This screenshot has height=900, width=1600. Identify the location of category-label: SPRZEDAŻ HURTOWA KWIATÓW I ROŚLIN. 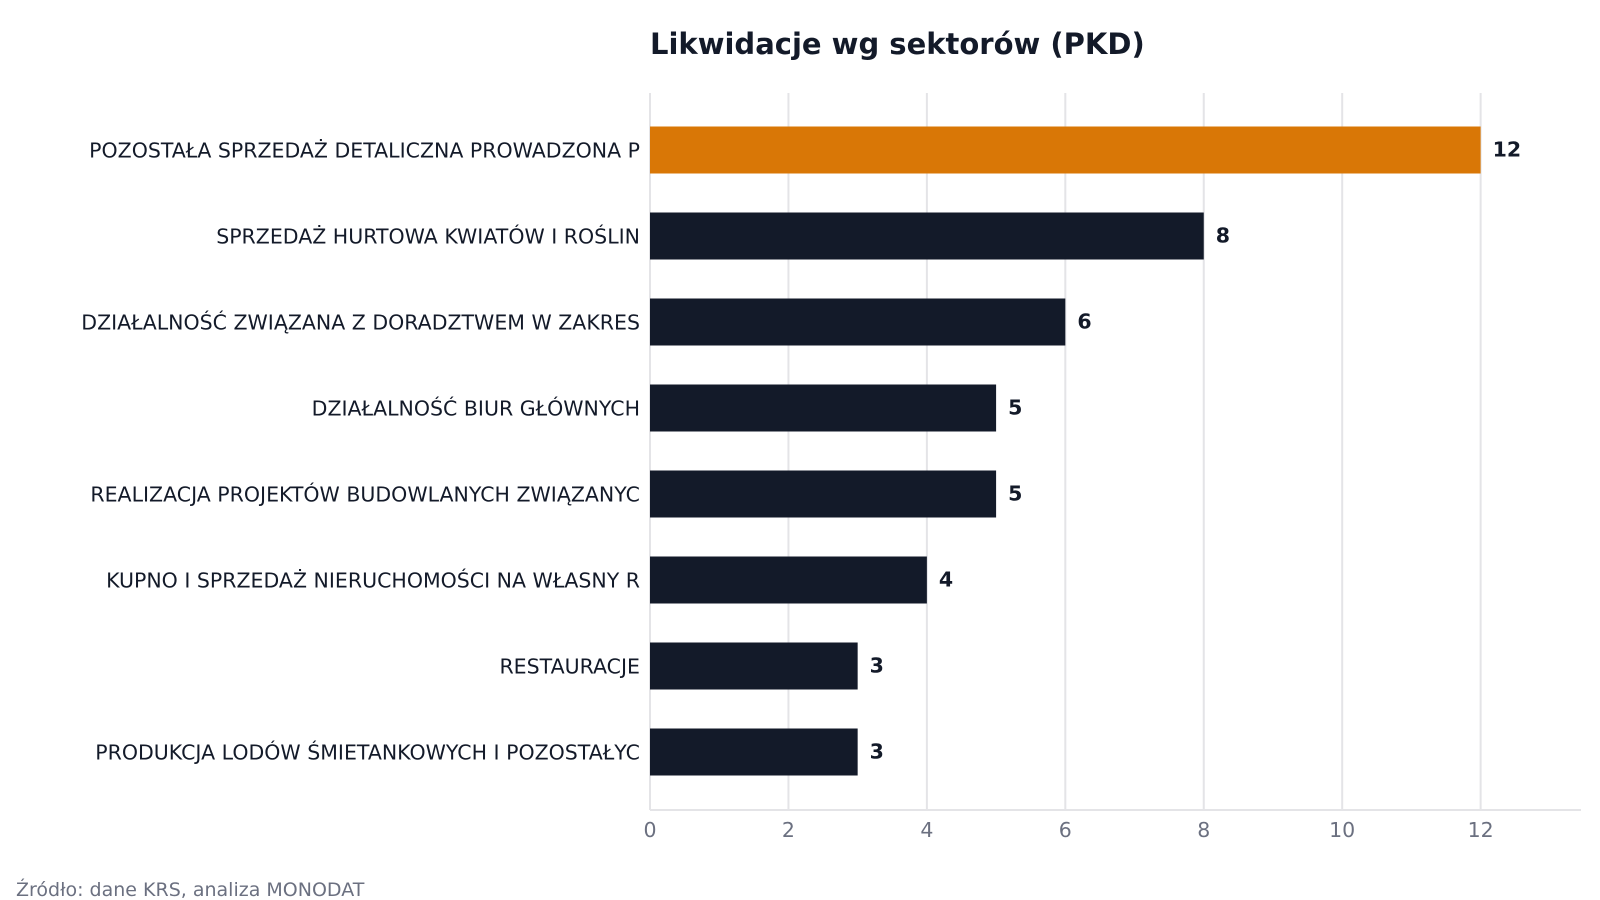
(428, 236).